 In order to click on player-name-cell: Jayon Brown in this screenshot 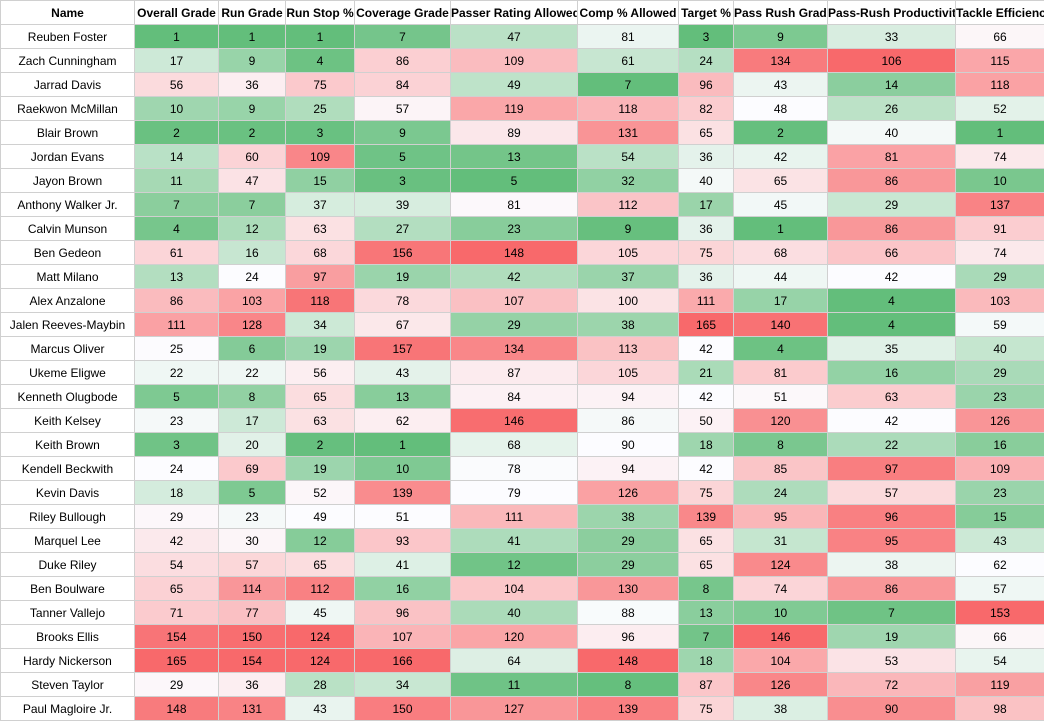, I will do `click(68, 181)`.